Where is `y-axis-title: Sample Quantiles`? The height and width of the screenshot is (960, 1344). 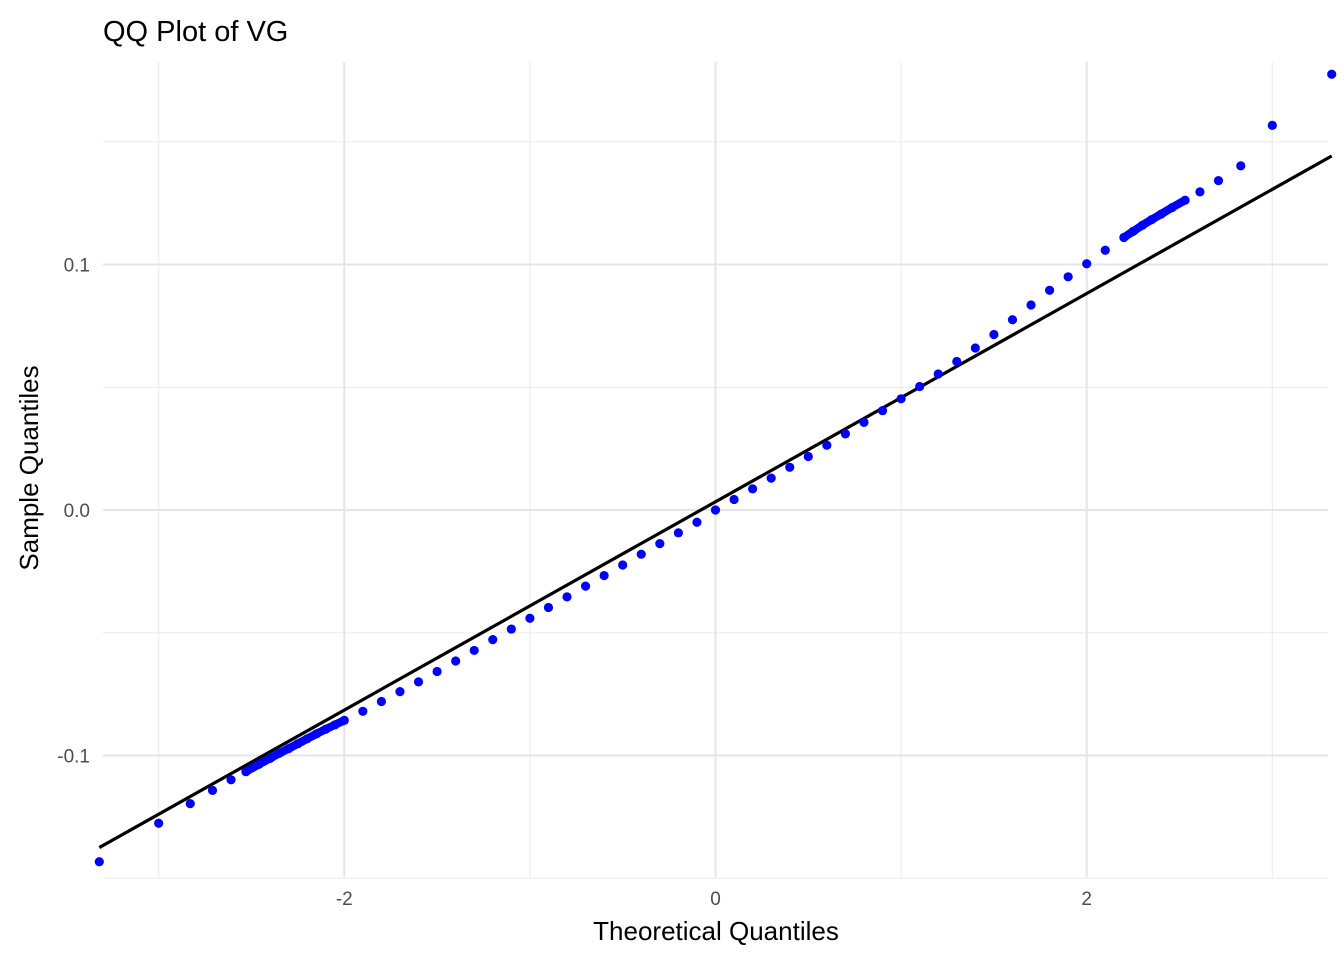 y-axis-title: Sample Quantiles is located at coordinates (29, 467).